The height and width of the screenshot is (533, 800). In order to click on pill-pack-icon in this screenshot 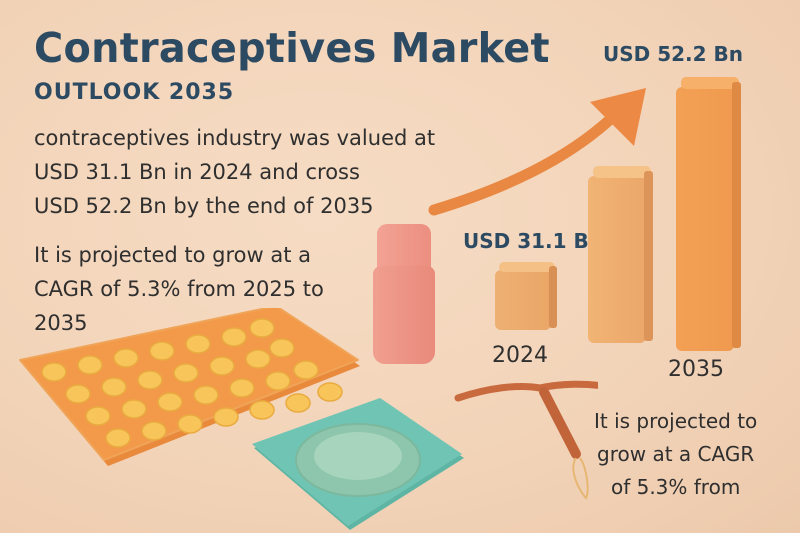, I will do `click(189, 387)`.